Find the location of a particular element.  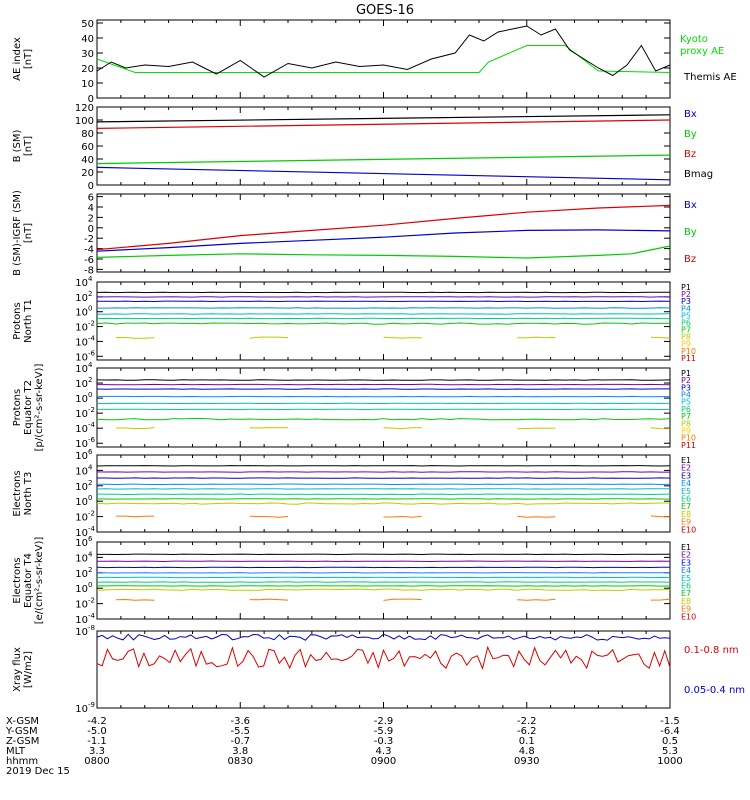

y-tick-exponent: 2 is located at coordinates (90, 294).